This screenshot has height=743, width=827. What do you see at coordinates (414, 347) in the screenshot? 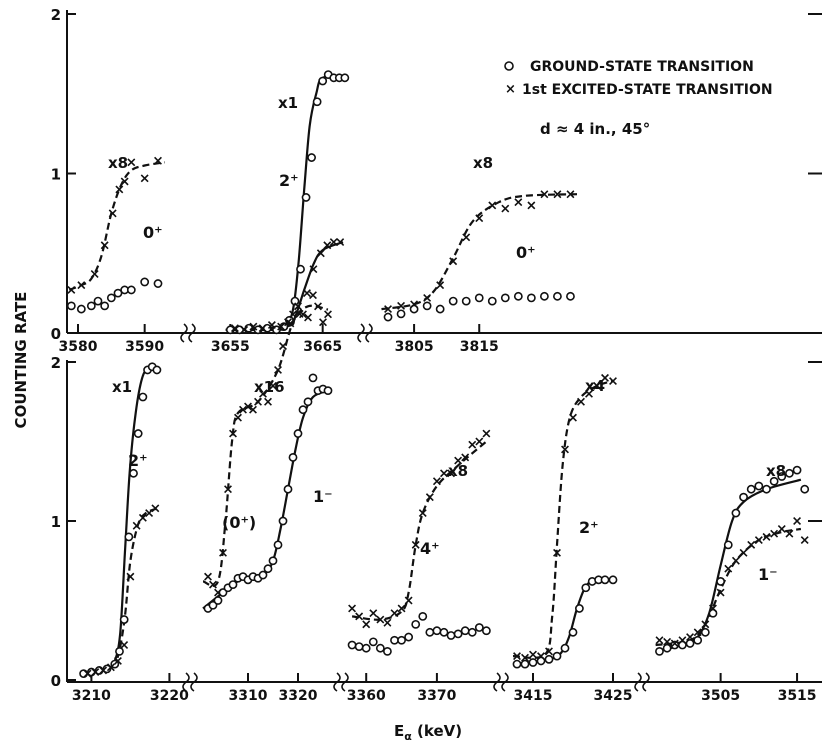
I see `x-tick-label: 3805` at bounding box center [414, 347].